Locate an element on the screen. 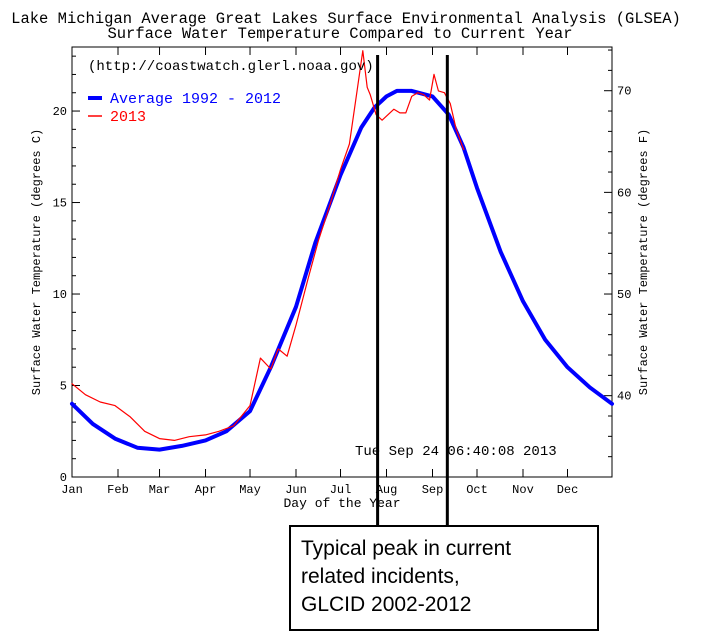 This screenshot has height=644, width=709. x-axis-label: Day of the Year is located at coordinates (341, 503).